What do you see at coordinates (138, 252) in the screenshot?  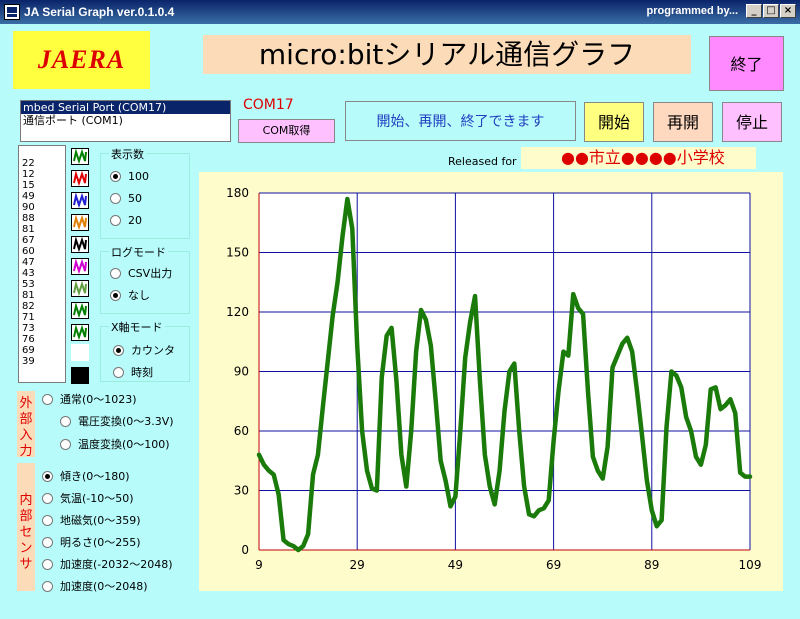 I see `log-mode-title: ログモード` at bounding box center [138, 252].